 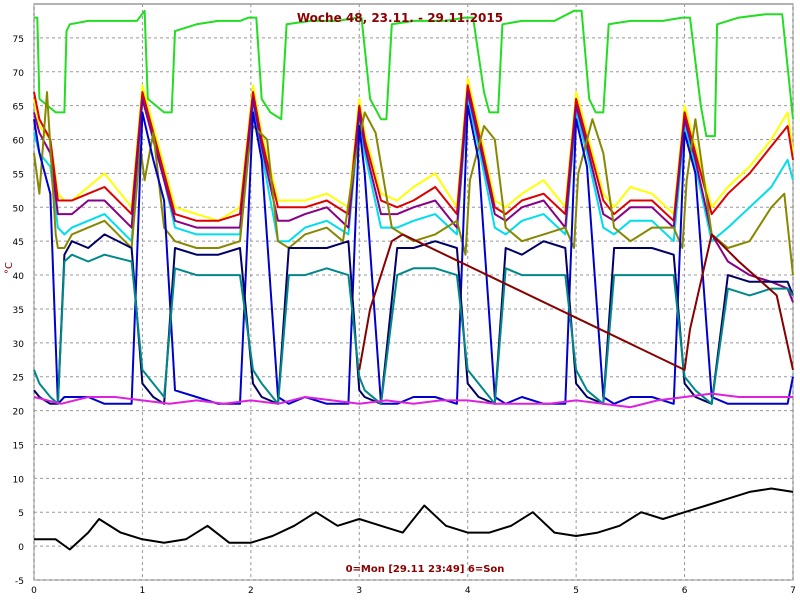 What do you see at coordinates (19, 74) in the screenshot?
I see `y-tick-label: 70` at bounding box center [19, 74].